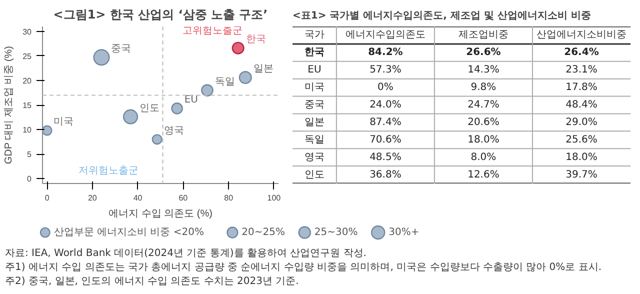  Describe the element at coordinates (229, 198) in the screenshot. I see `x-tick-label: 80` at that location.